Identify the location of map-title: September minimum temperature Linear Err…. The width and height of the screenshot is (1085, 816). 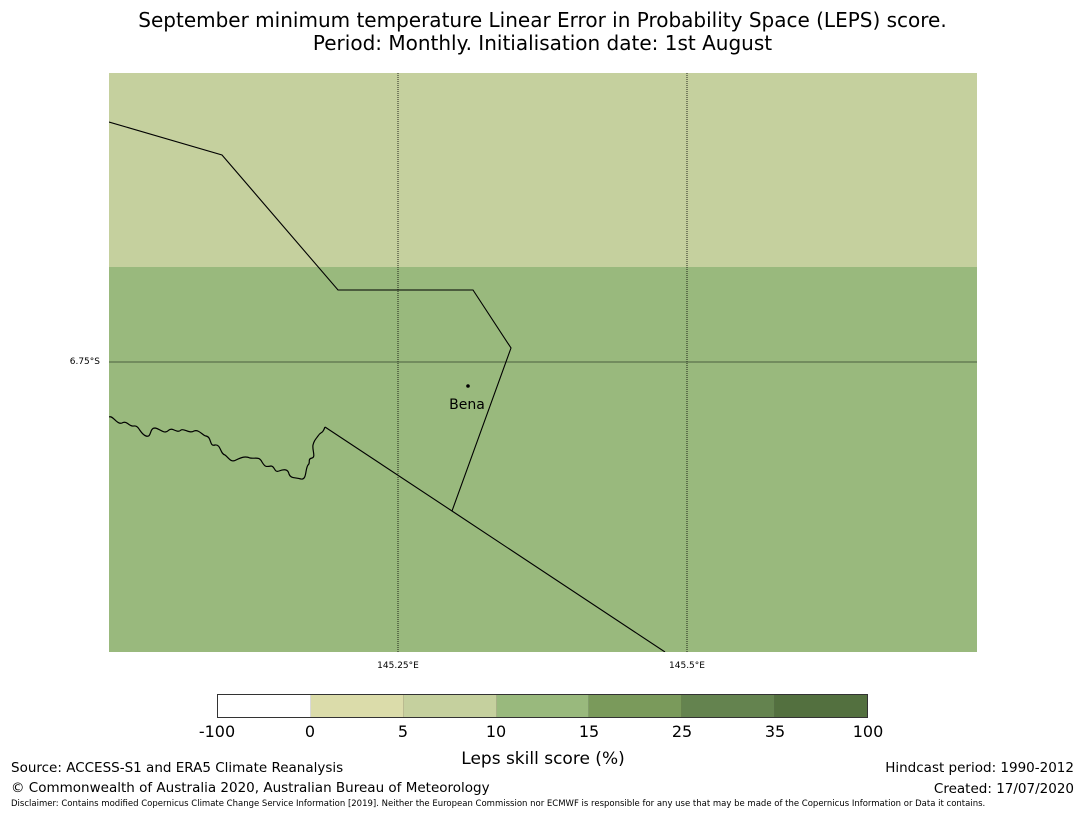
(542, 20).